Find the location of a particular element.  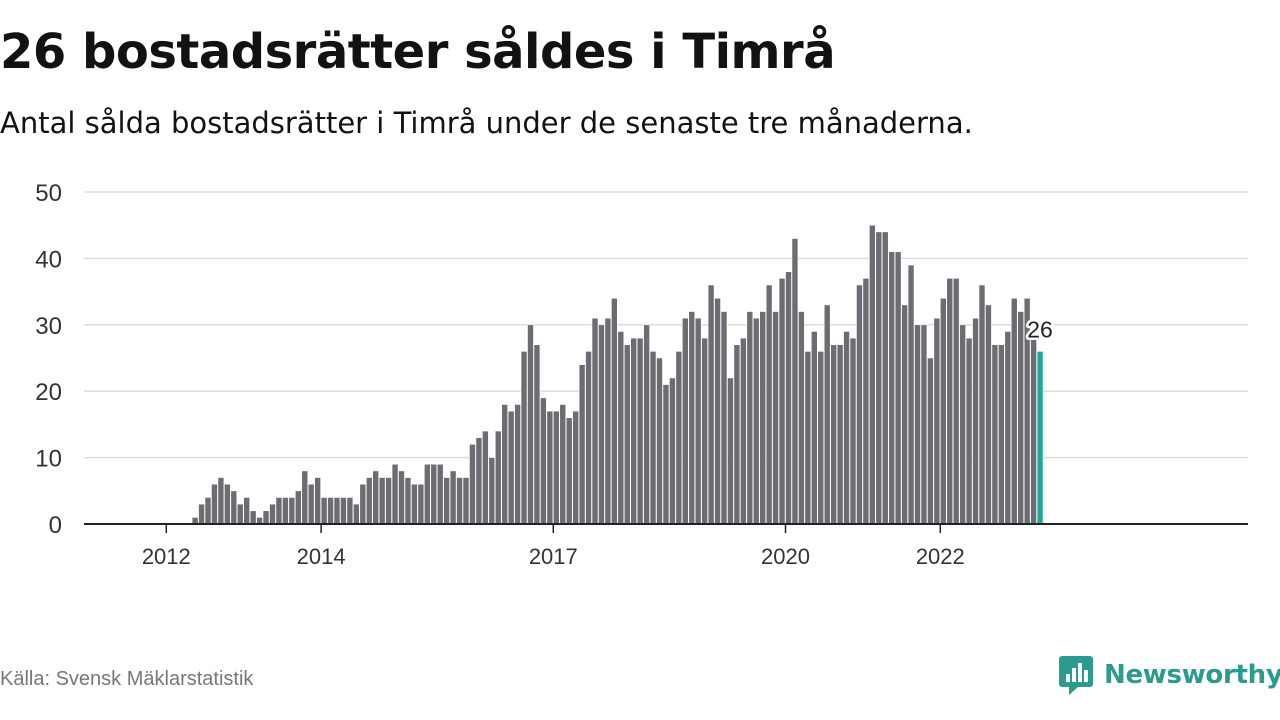

data-labels: 26 is located at coordinates (1040, 329).